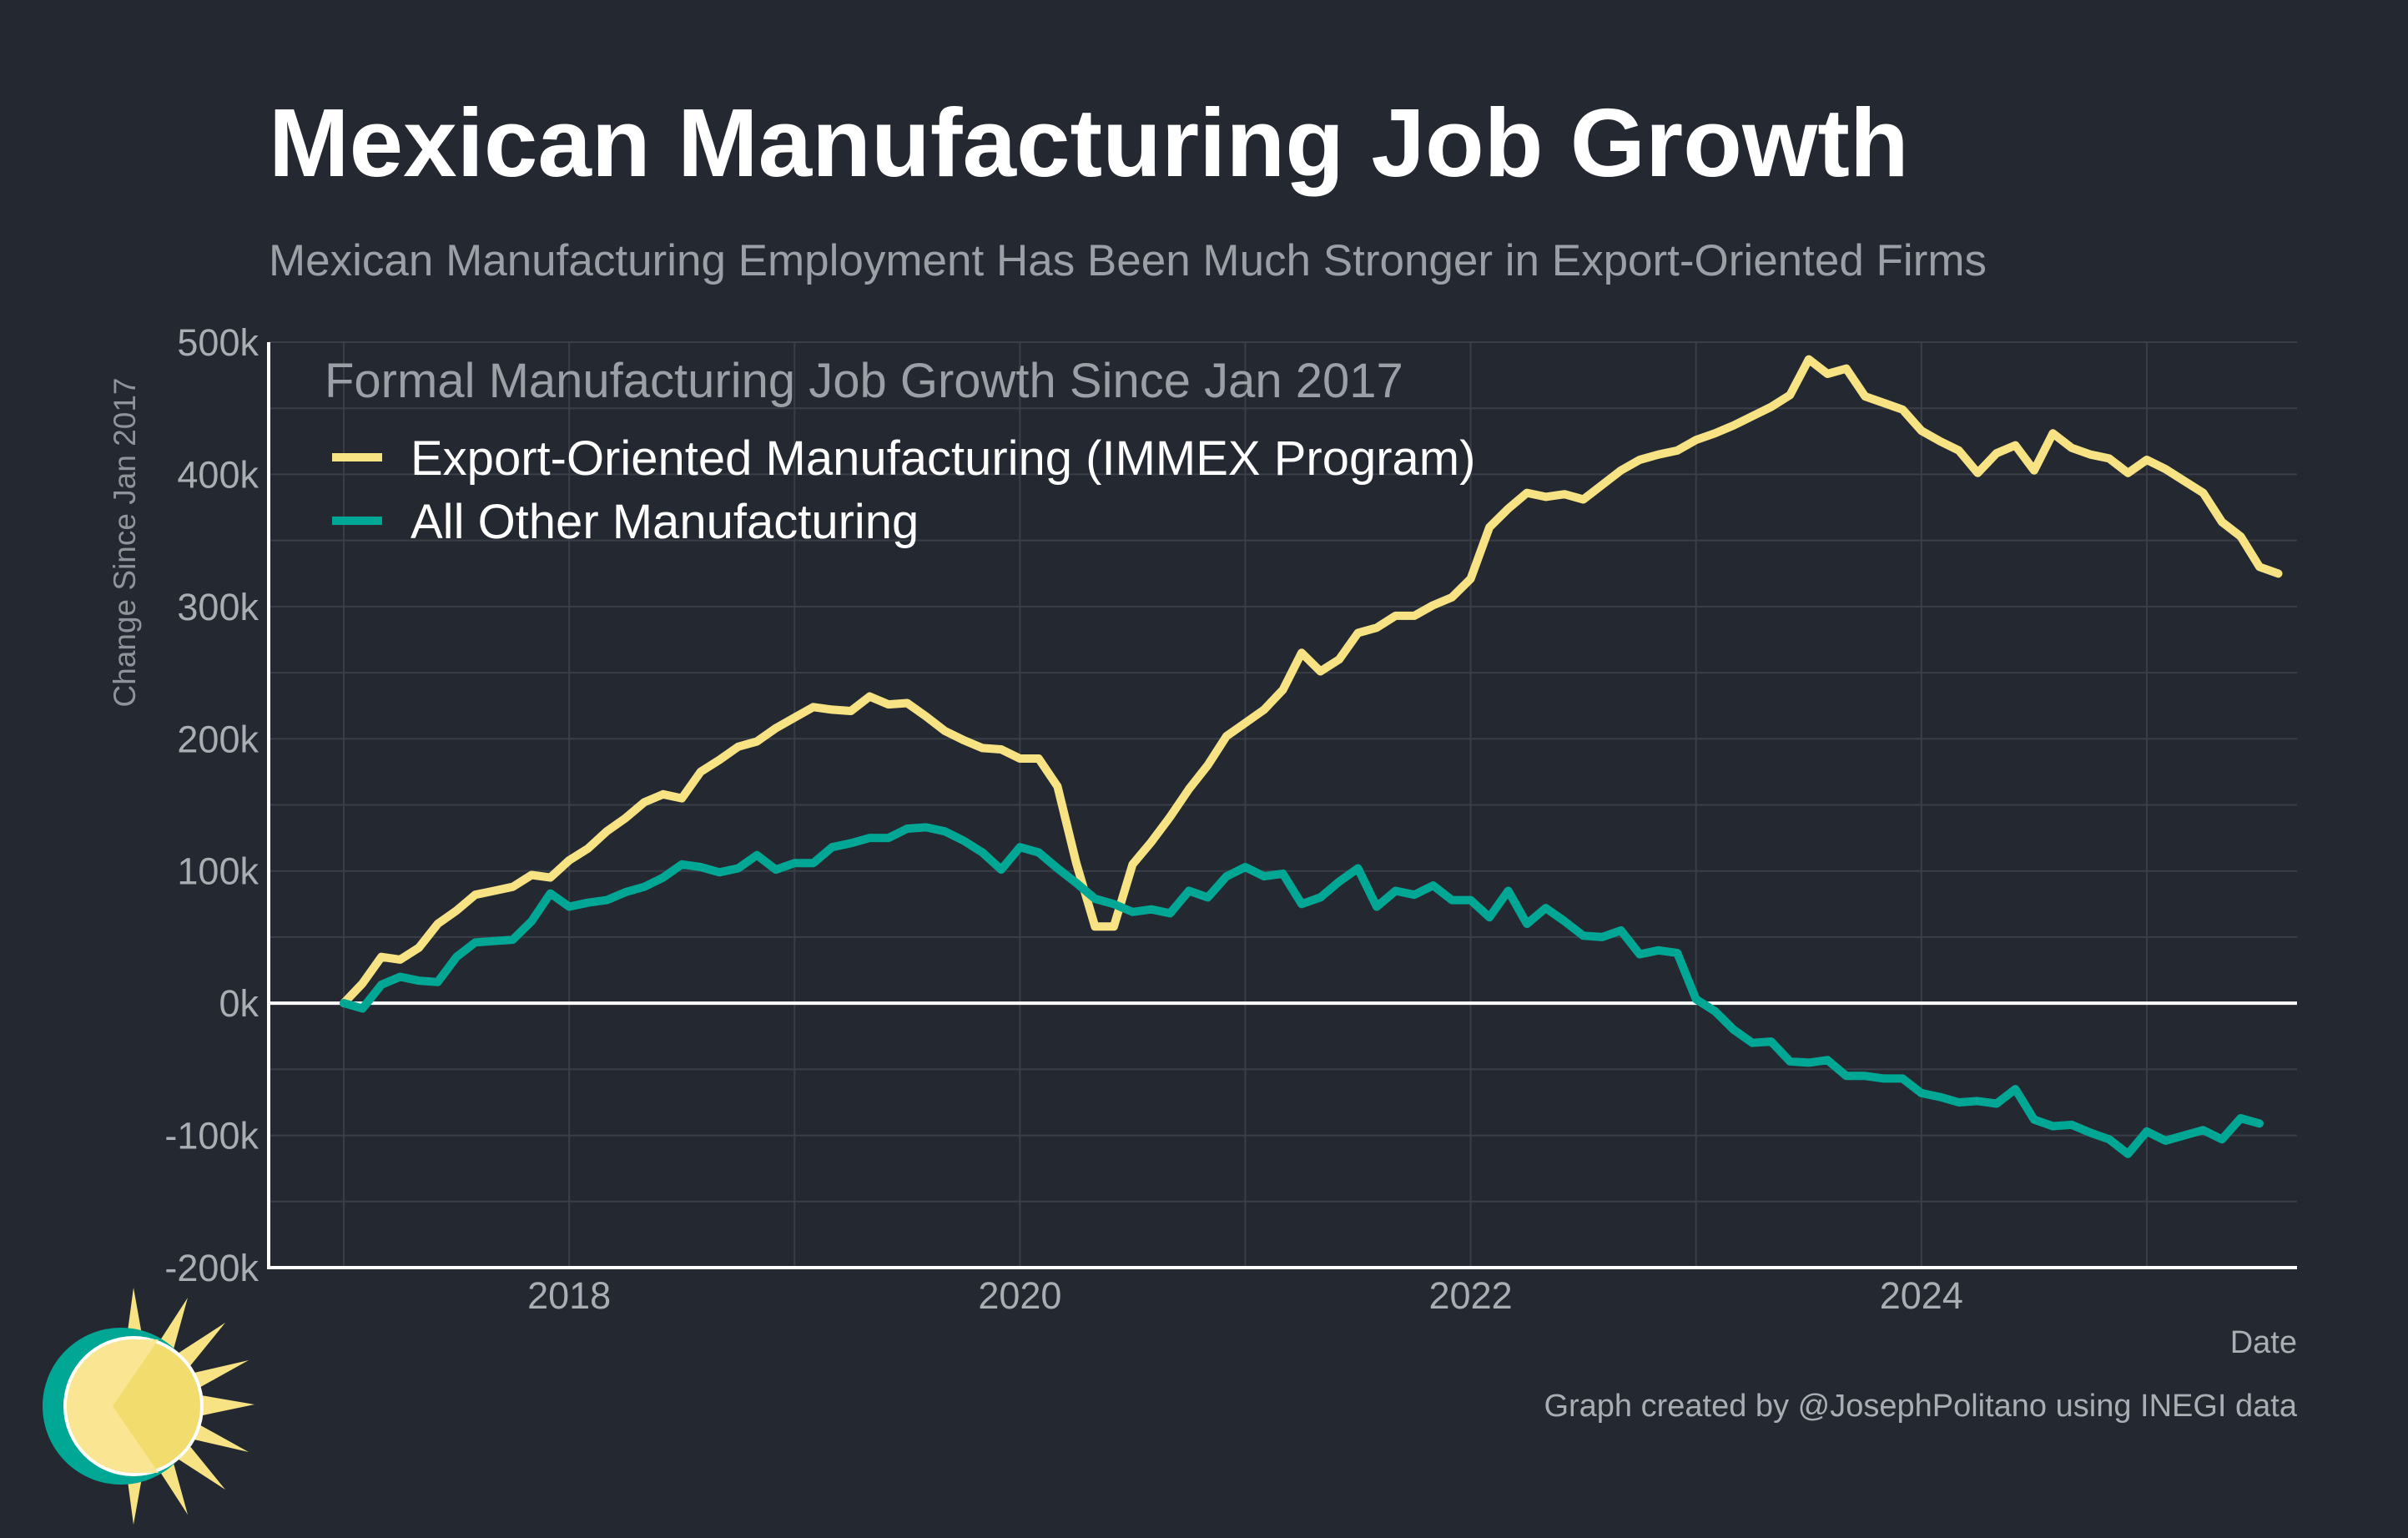  Describe the element at coordinates (665, 522) in the screenshot. I see `legend-entry-label: All Other Manufacturing` at that location.